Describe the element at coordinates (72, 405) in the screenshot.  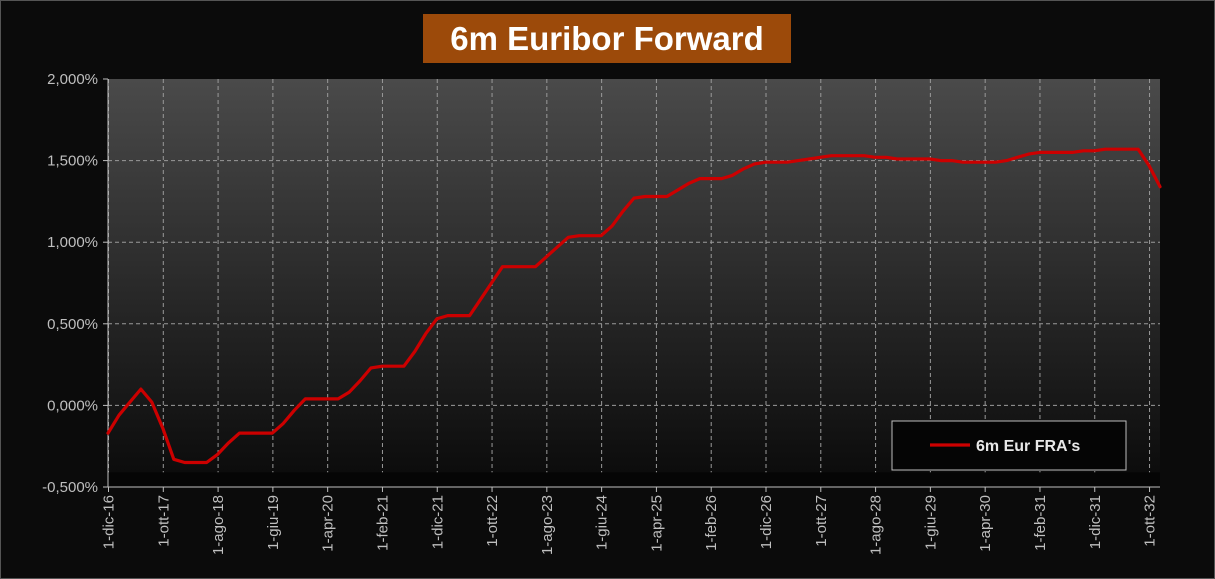
I see `y-tick-label: 0,000%` at that location.